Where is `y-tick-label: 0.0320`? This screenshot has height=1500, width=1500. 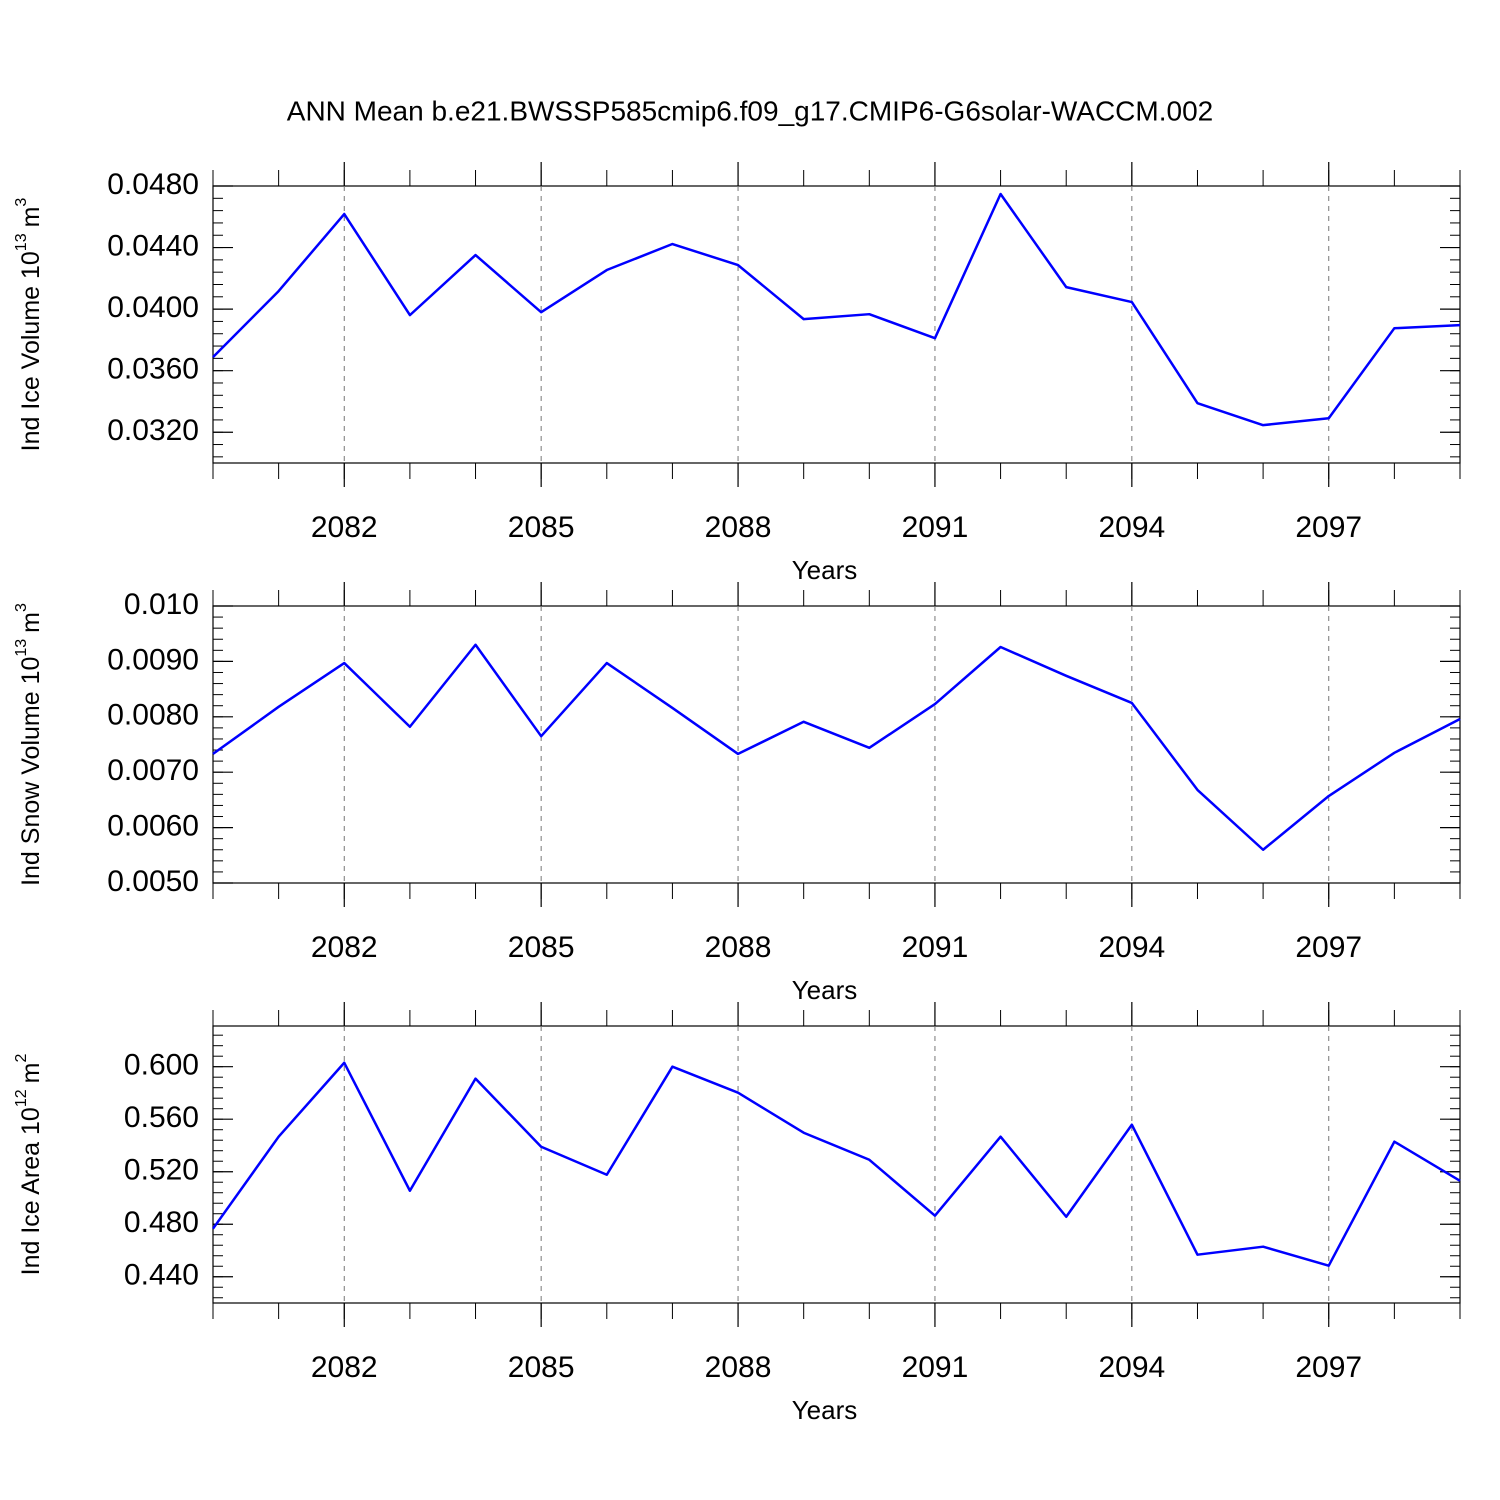 y-tick-label: 0.0320 is located at coordinates (153, 430).